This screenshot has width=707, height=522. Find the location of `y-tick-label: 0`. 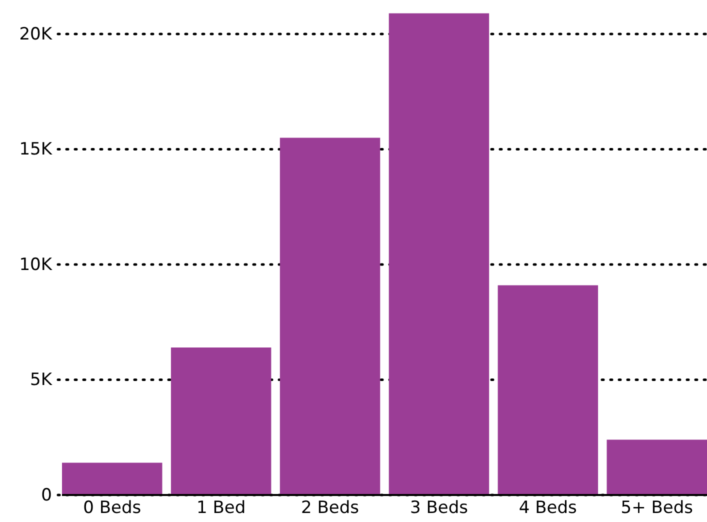

y-tick-label: 0 is located at coordinates (46, 495).